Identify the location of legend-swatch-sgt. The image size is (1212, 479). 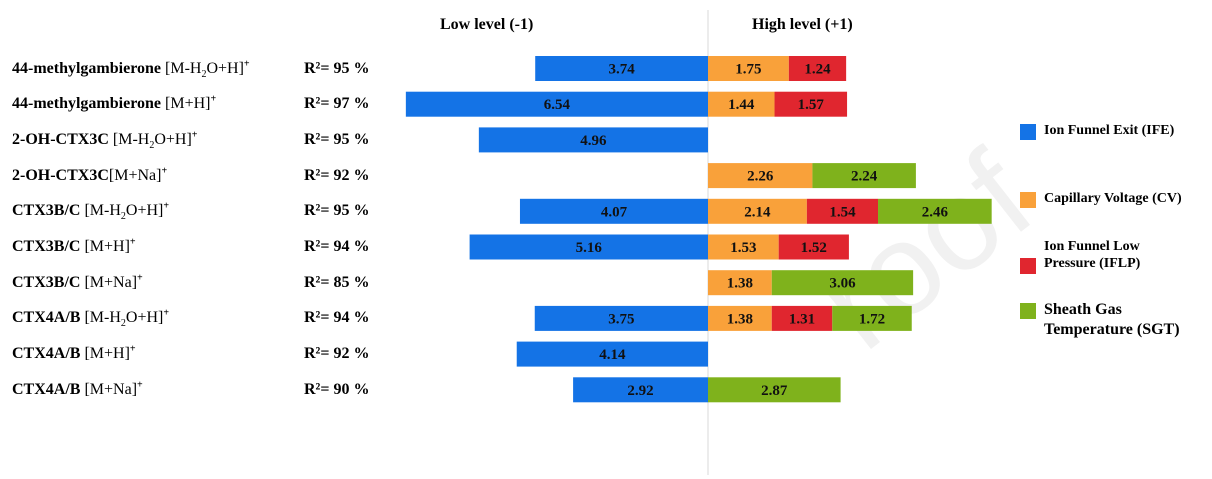
(1028, 311).